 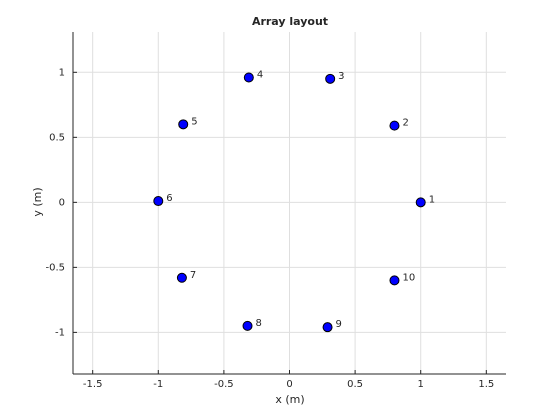 I want to click on point-label: 9, so click(x=339, y=324).